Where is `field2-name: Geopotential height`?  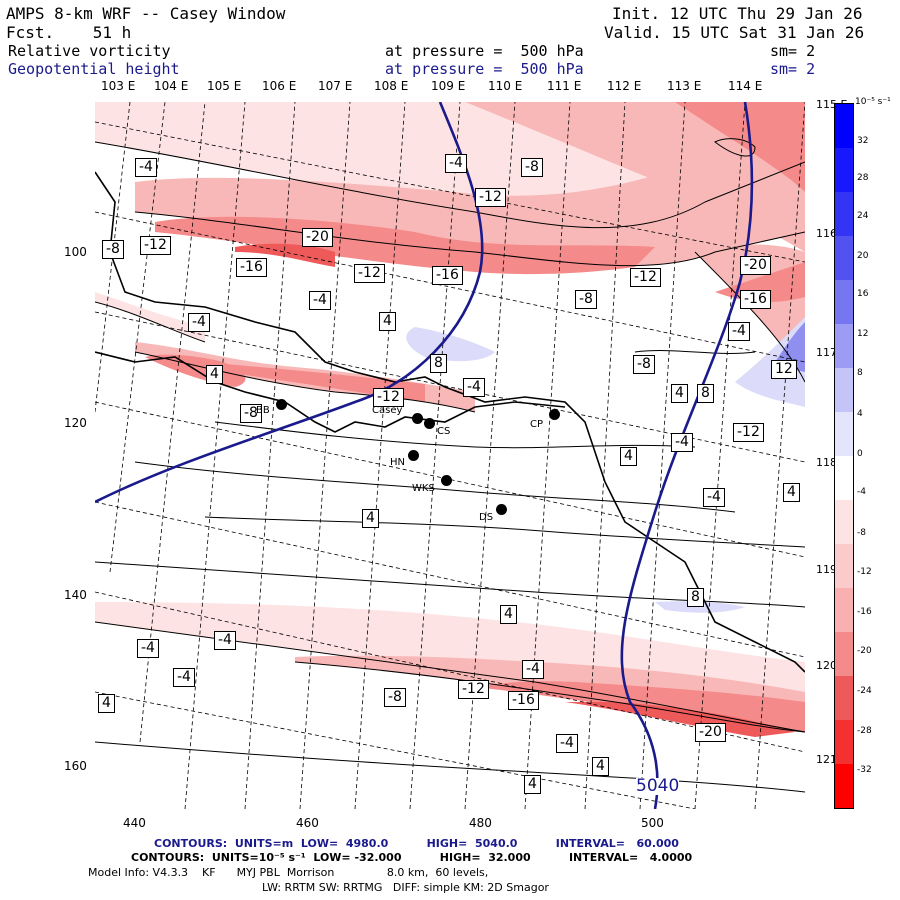
field2-name: Geopotential height is located at coordinates (94, 69).